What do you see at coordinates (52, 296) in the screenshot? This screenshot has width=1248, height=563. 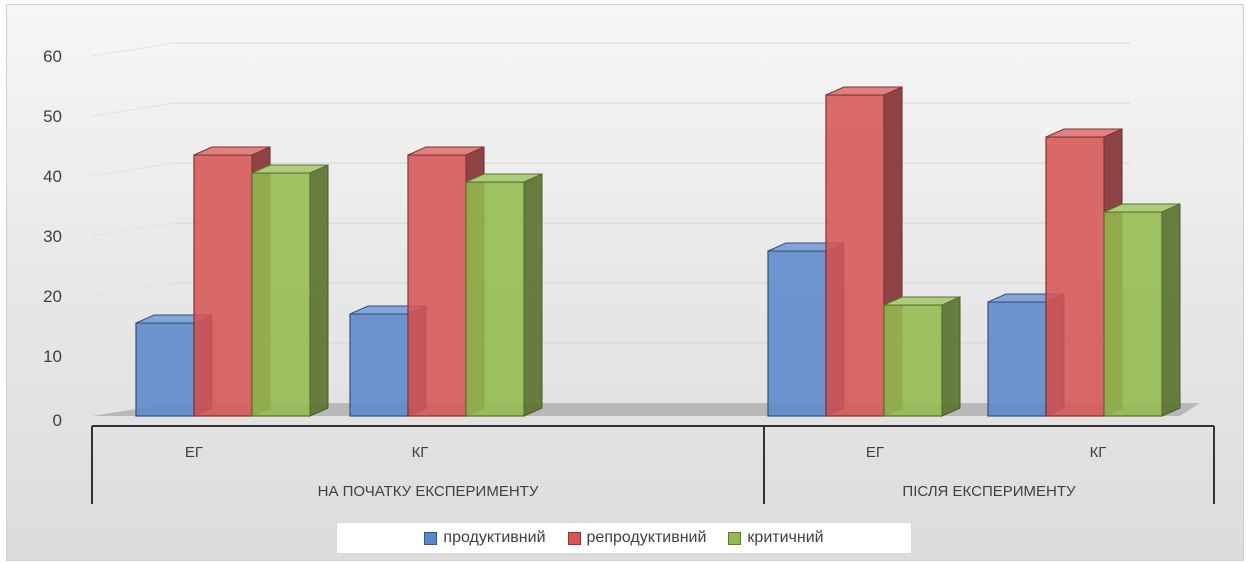 I see `y-tick-label: 20` at bounding box center [52, 296].